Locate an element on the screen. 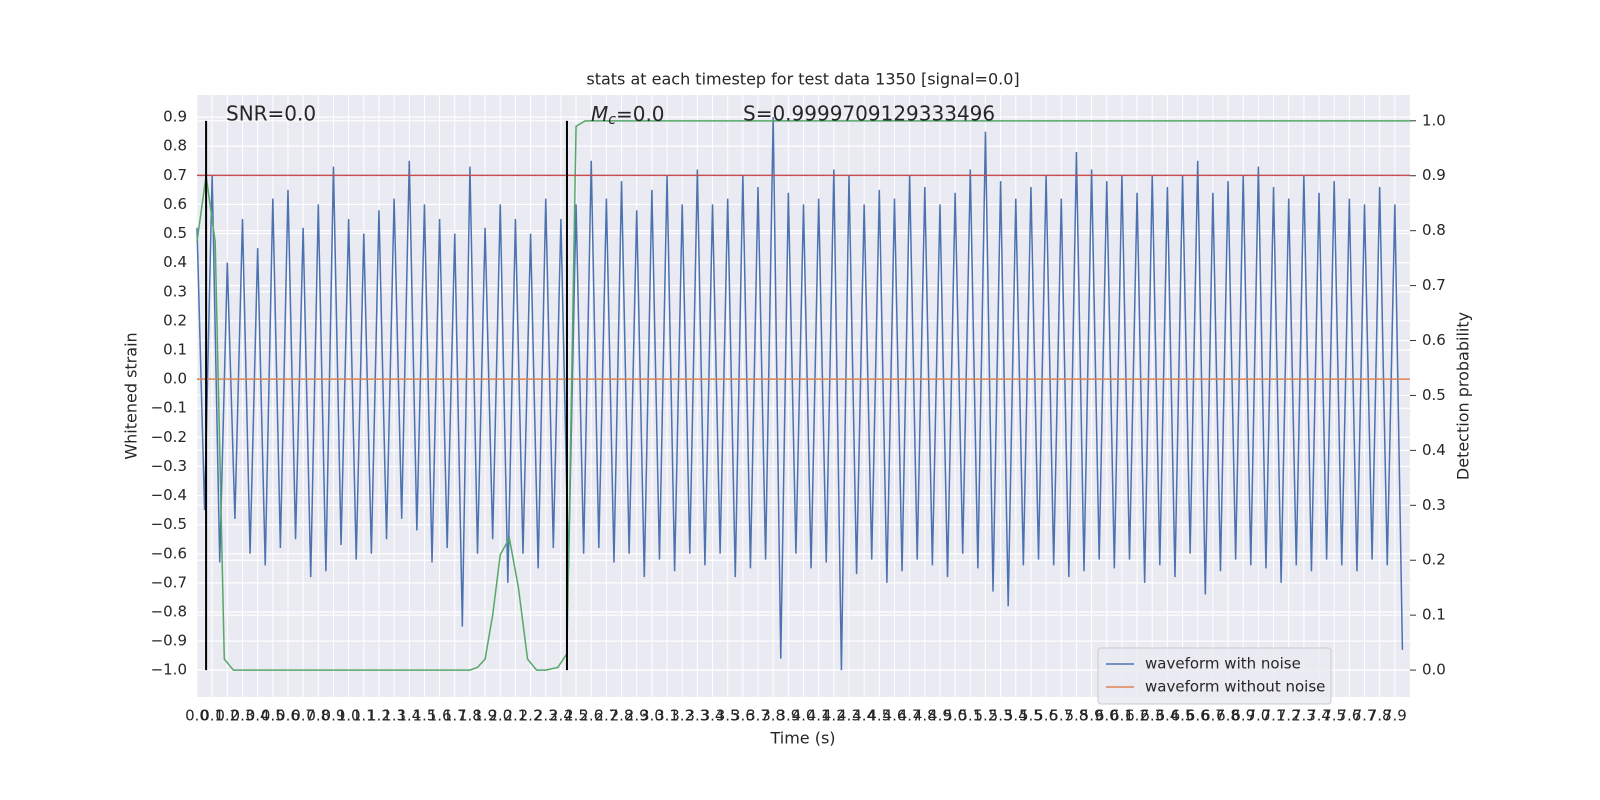 The image size is (1600, 800). annotation: Mc=0.0 is located at coordinates (628, 115).